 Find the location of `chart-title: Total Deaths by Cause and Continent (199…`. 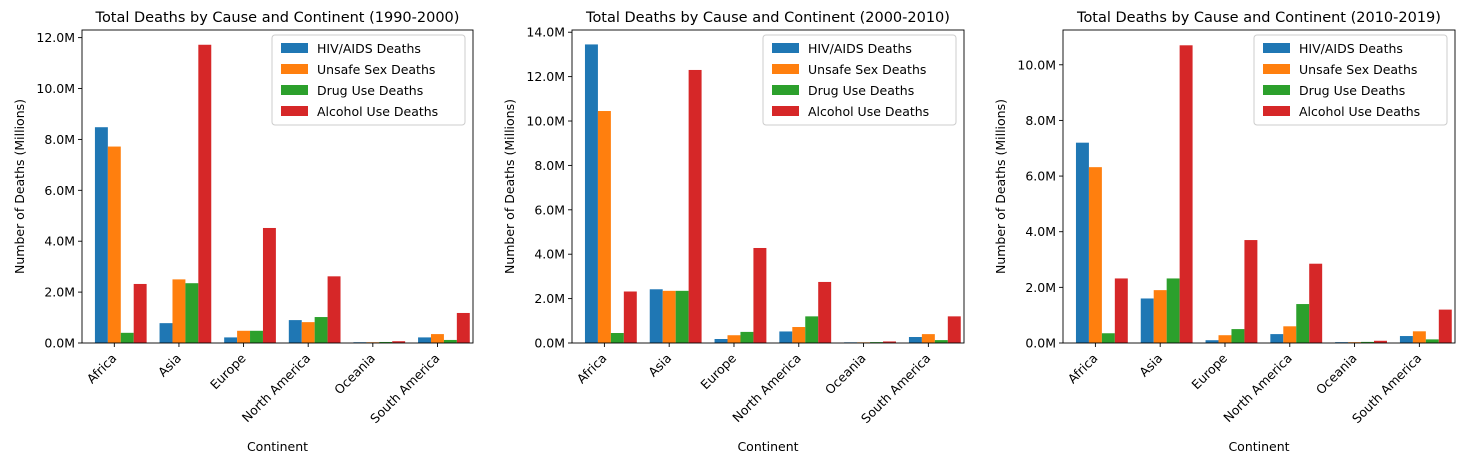

chart-title: Total Deaths by Cause and Continent (199… is located at coordinates (277, 18).